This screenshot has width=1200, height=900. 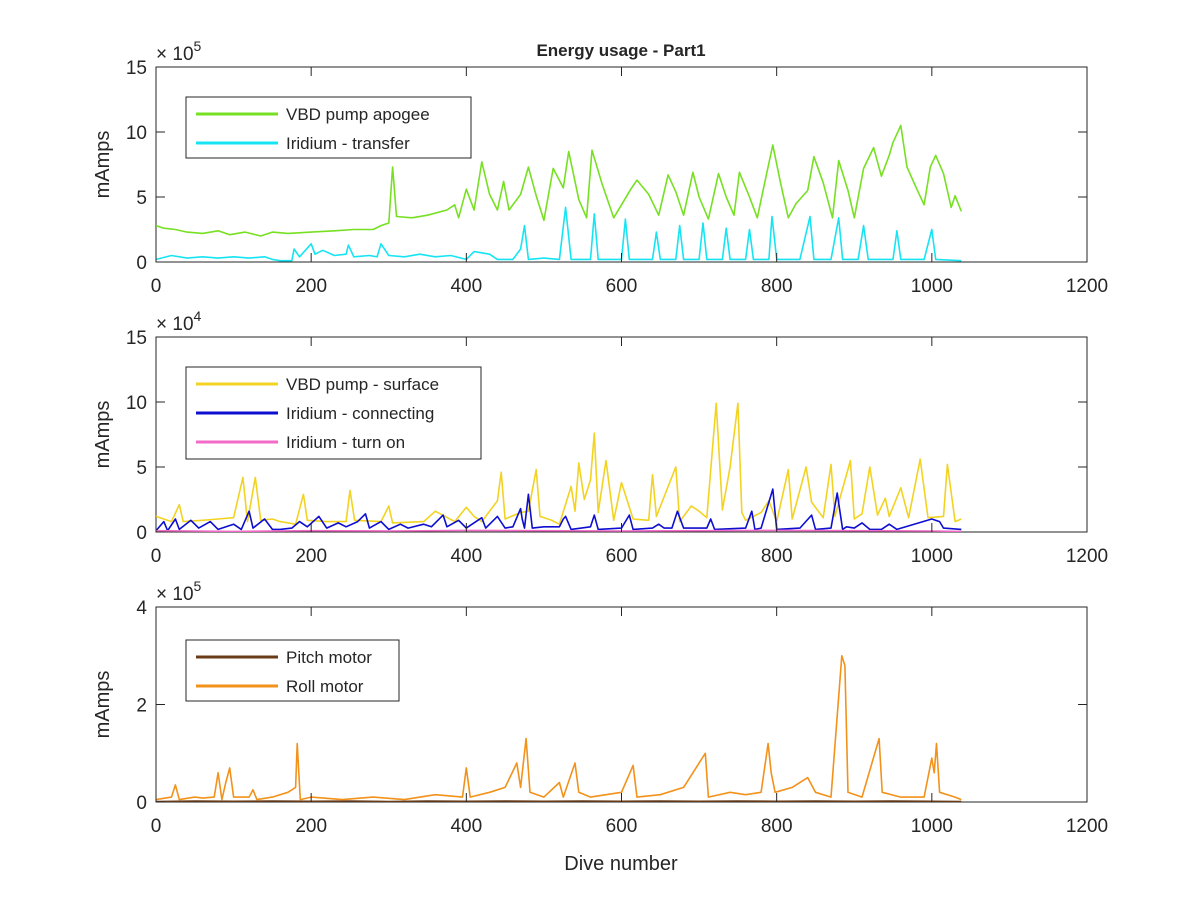 I want to click on legend-label: Iridium - turn on, so click(x=345, y=442).